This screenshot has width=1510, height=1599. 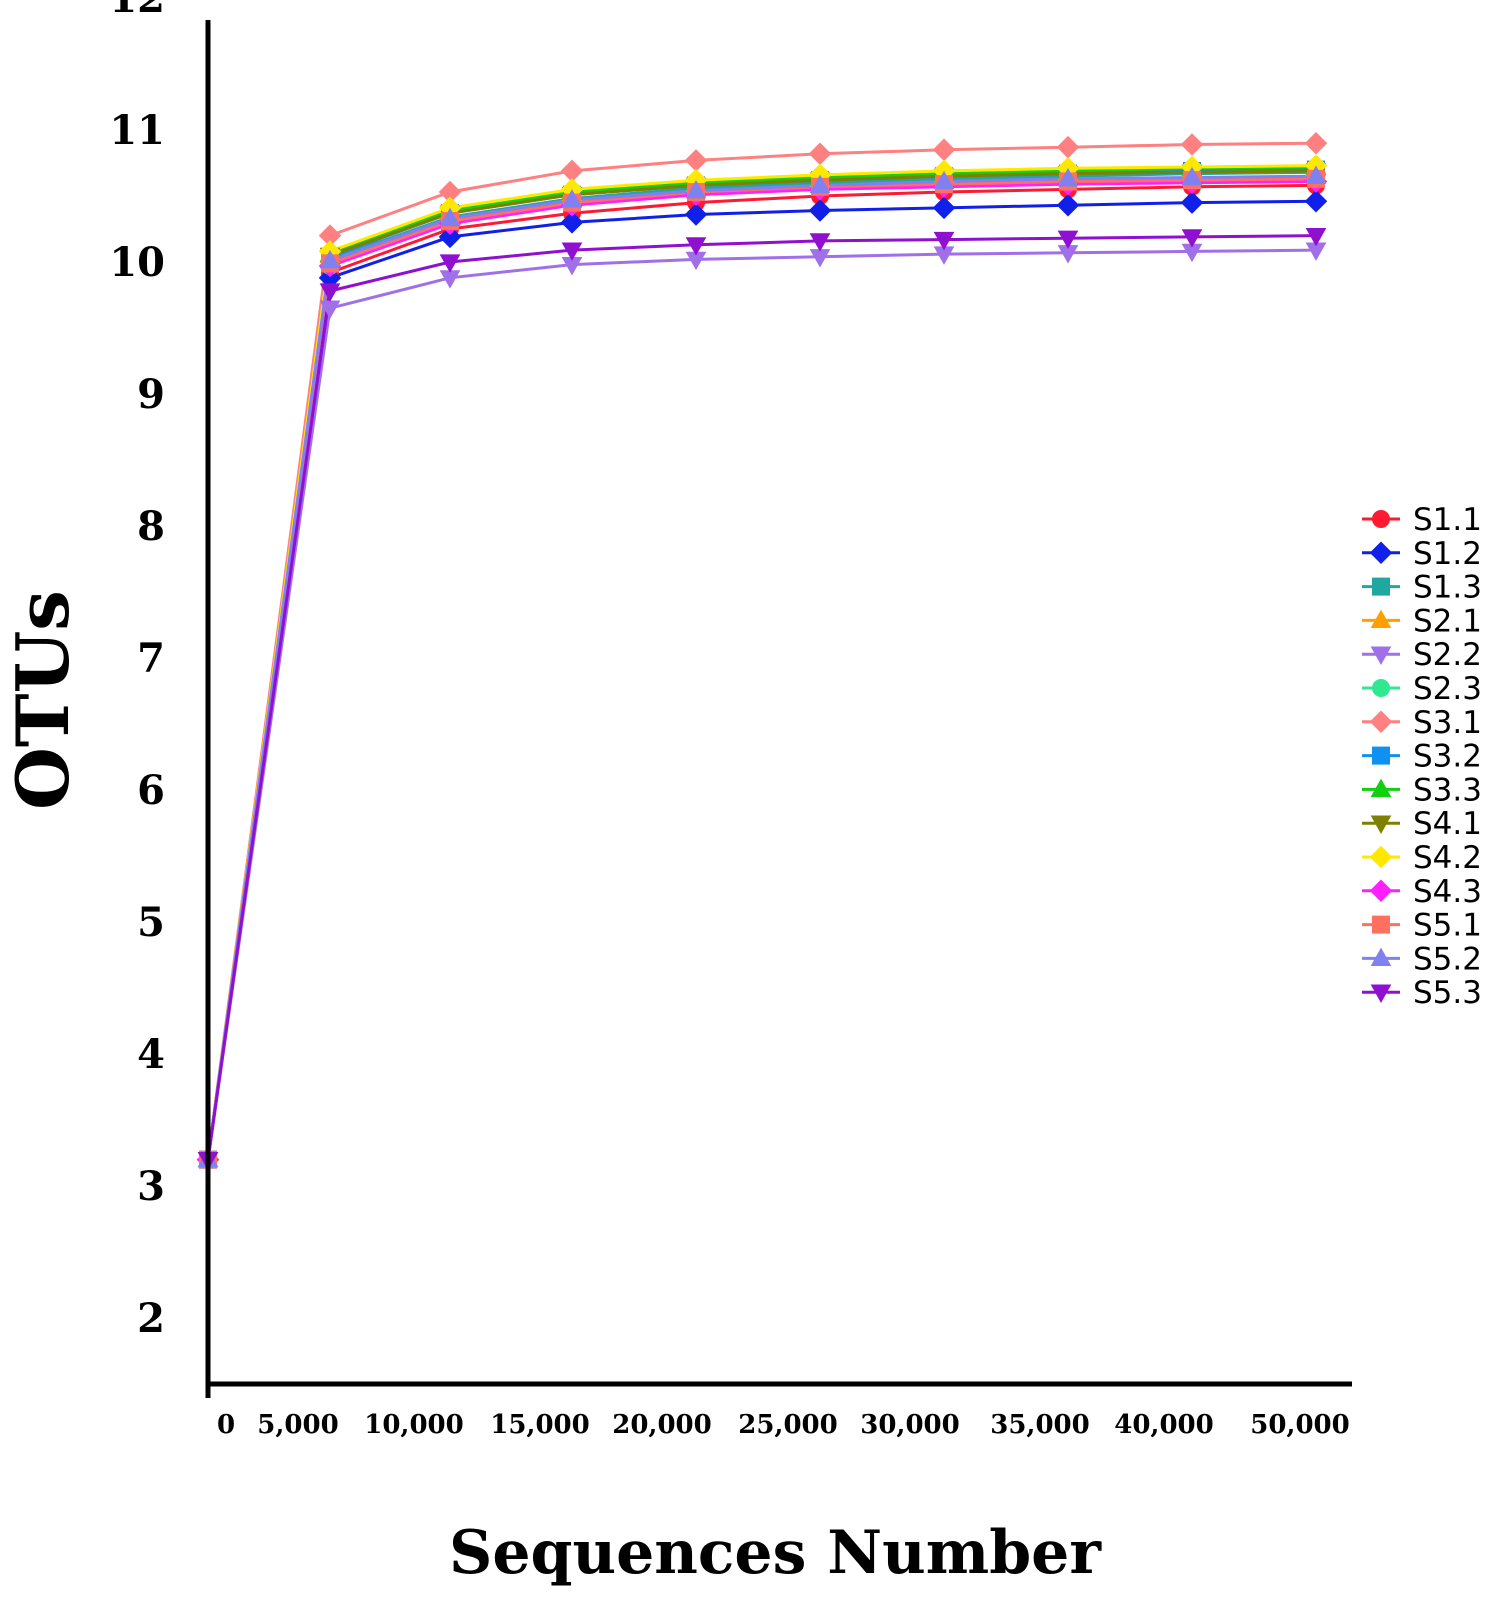 I want to click on y-tick-label: 10, so click(x=137, y=262).